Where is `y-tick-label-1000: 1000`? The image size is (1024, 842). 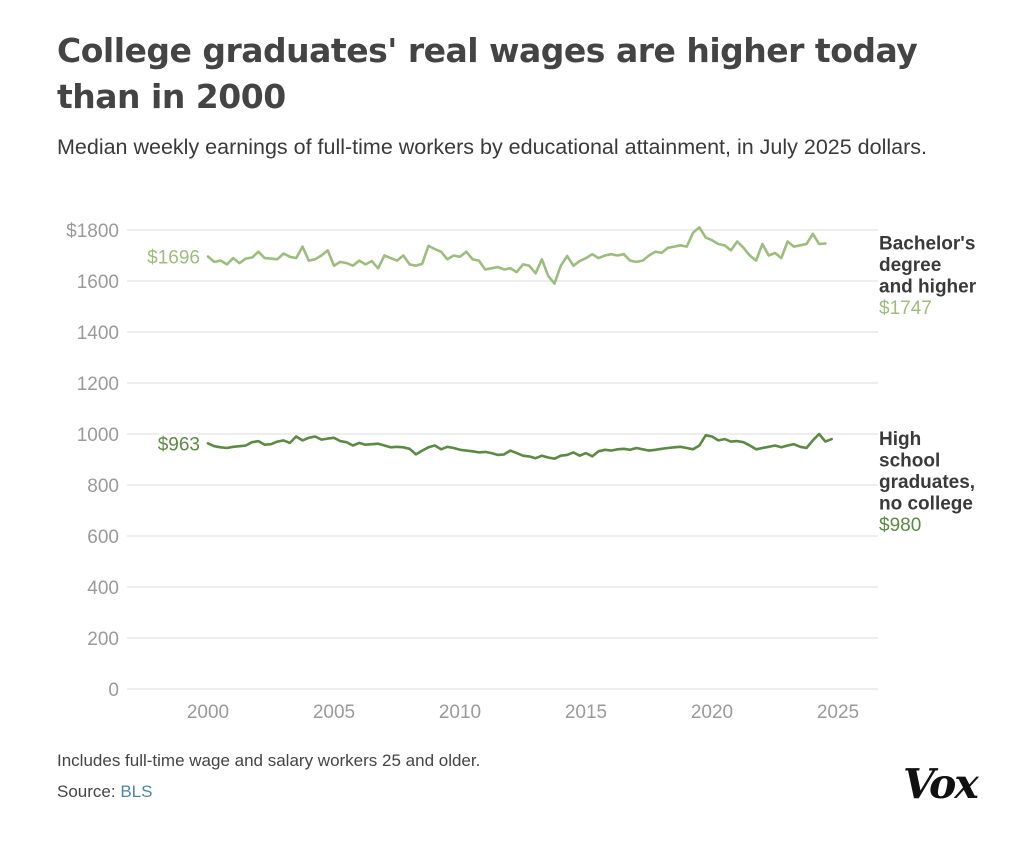 y-tick-label-1000: 1000 is located at coordinates (98, 435).